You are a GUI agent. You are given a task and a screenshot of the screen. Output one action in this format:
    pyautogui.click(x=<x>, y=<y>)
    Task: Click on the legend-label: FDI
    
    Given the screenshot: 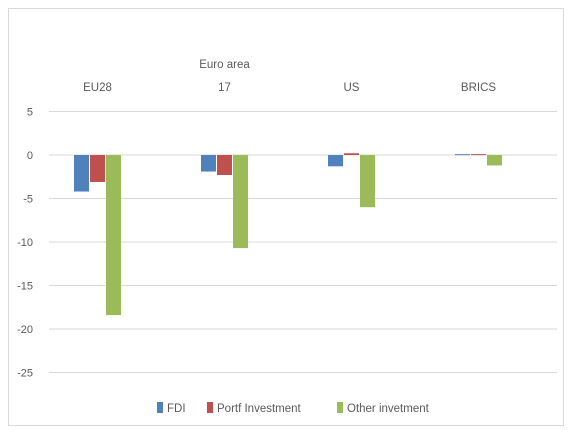 What is the action you would take?
    pyautogui.click(x=176, y=409)
    